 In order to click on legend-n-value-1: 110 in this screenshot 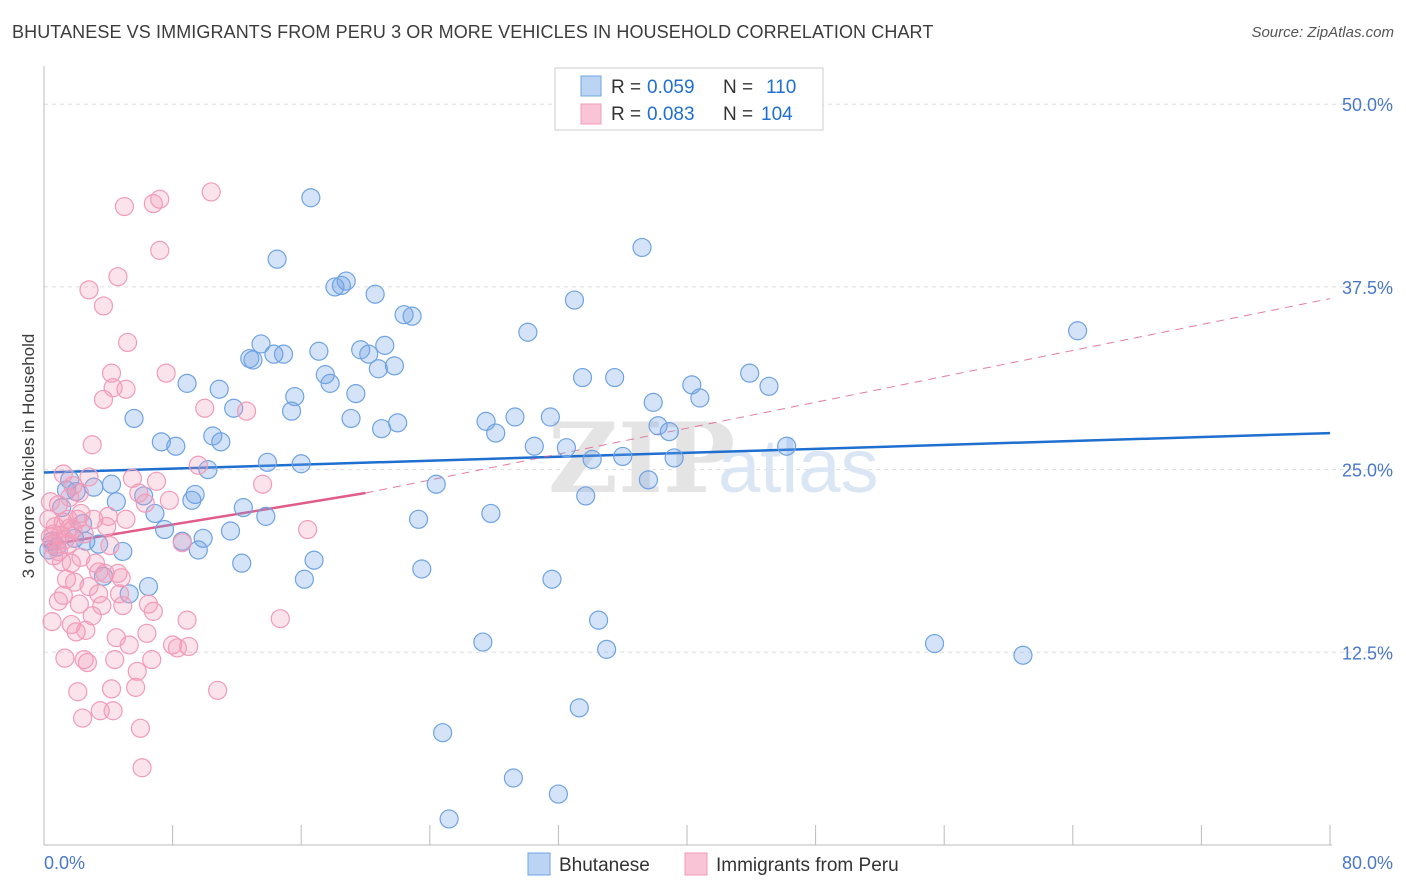, I will do `click(781, 87)`.